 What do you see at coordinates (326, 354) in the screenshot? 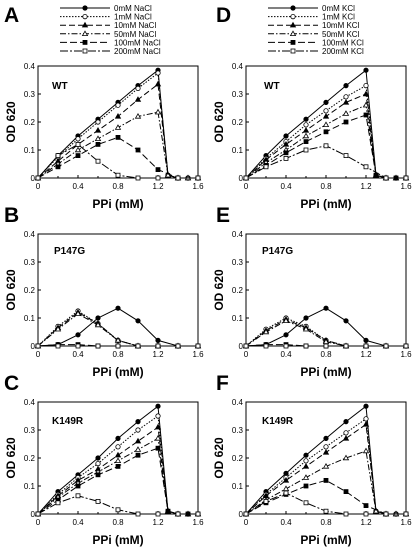
I see `x-tick-label: 0.8` at bounding box center [326, 354].